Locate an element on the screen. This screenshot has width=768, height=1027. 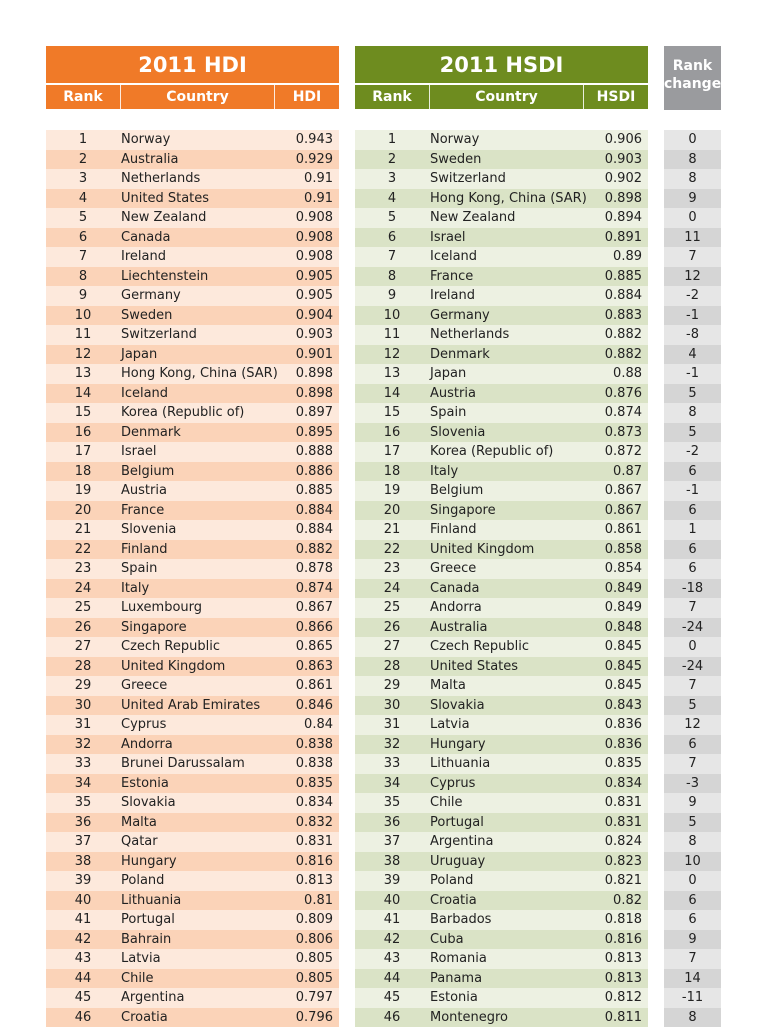
hsdi-rank-cell: 32 is located at coordinates (392, 745).